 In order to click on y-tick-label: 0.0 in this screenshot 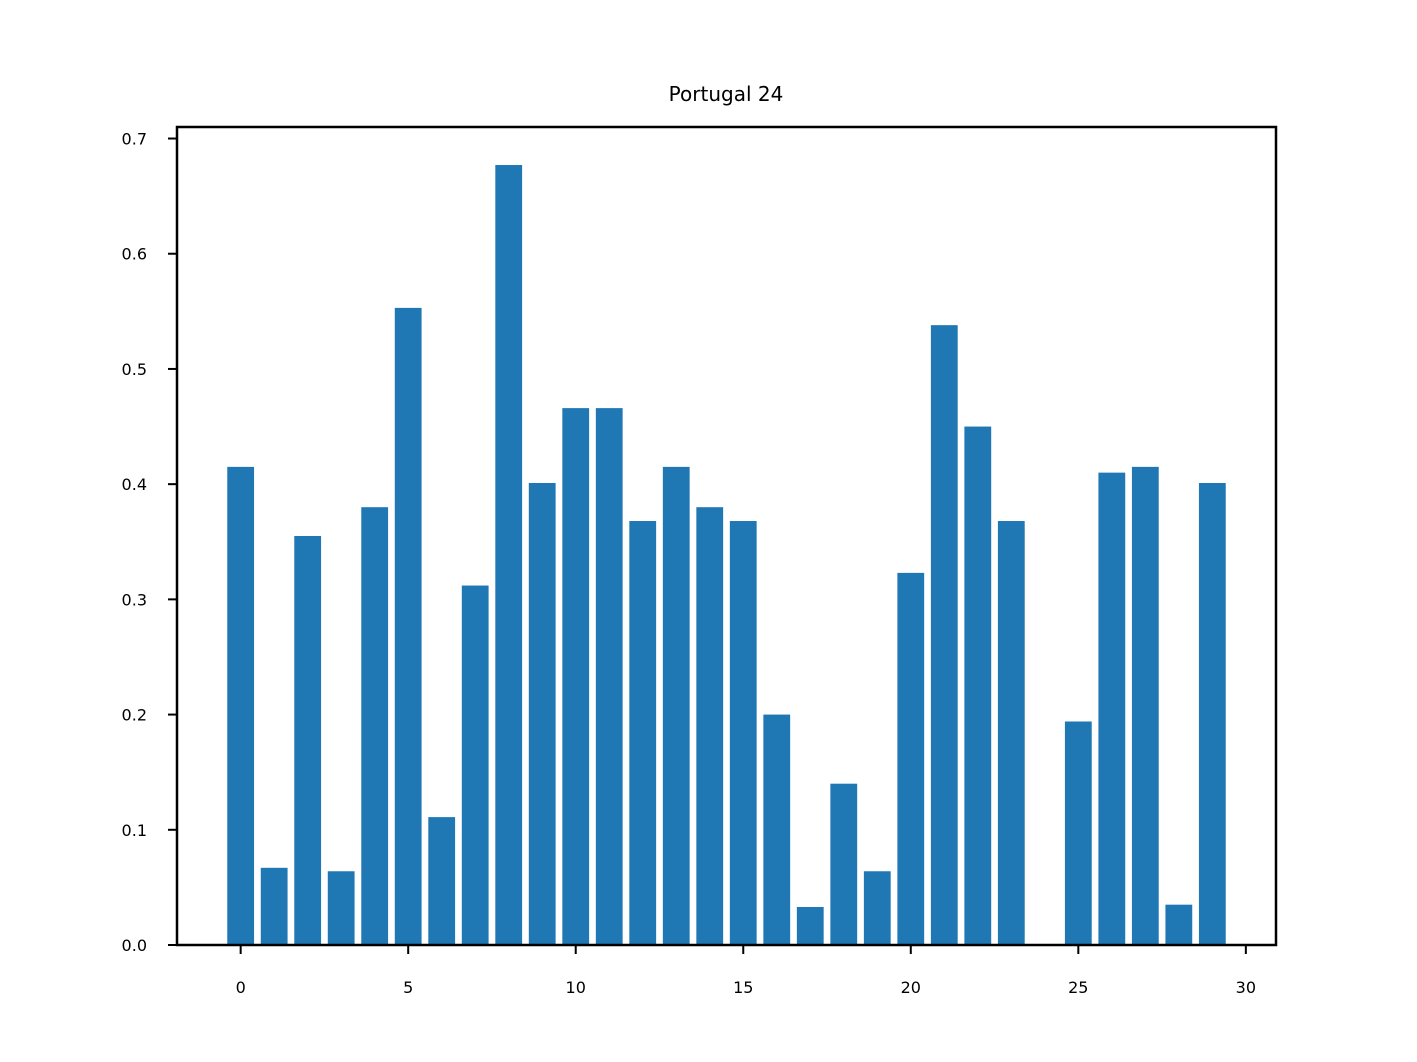, I will do `click(134, 945)`.